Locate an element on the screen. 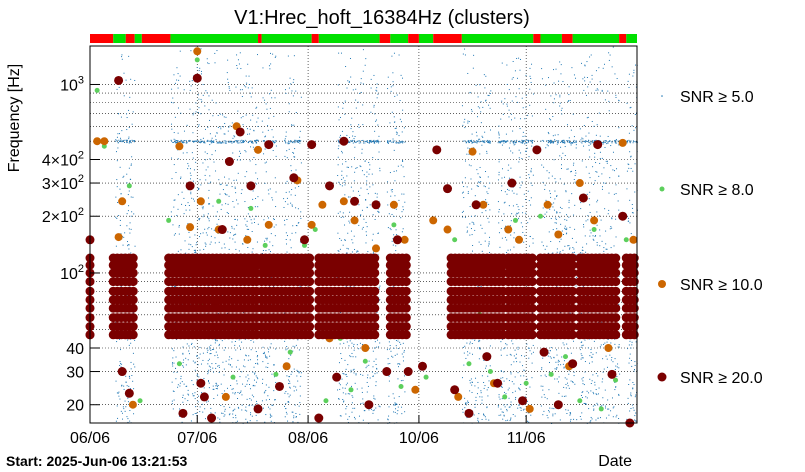  snr10-point is located at coordinates (190, 227).